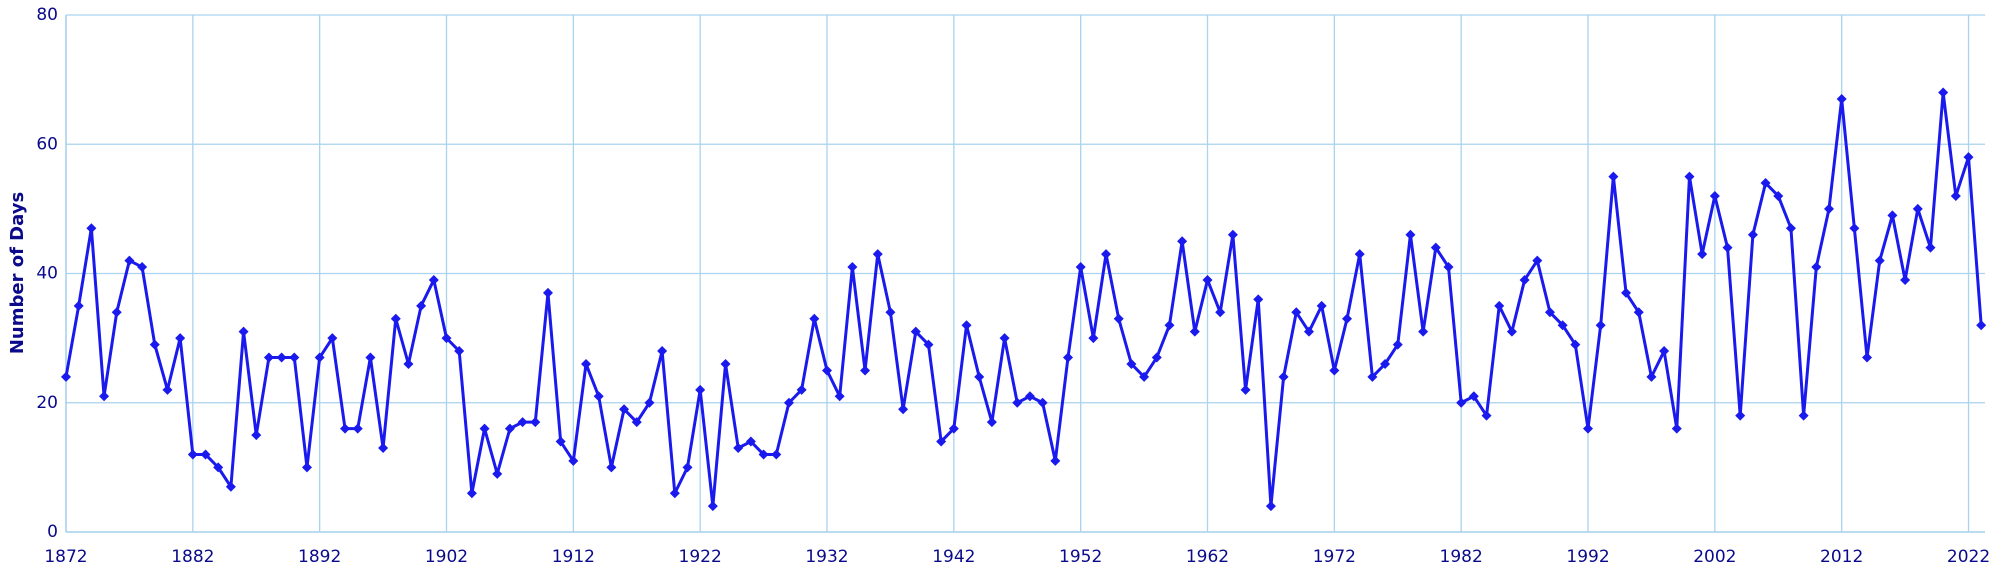  What do you see at coordinates (52, 532) in the screenshot?
I see `y-tick-label: 0` at bounding box center [52, 532].